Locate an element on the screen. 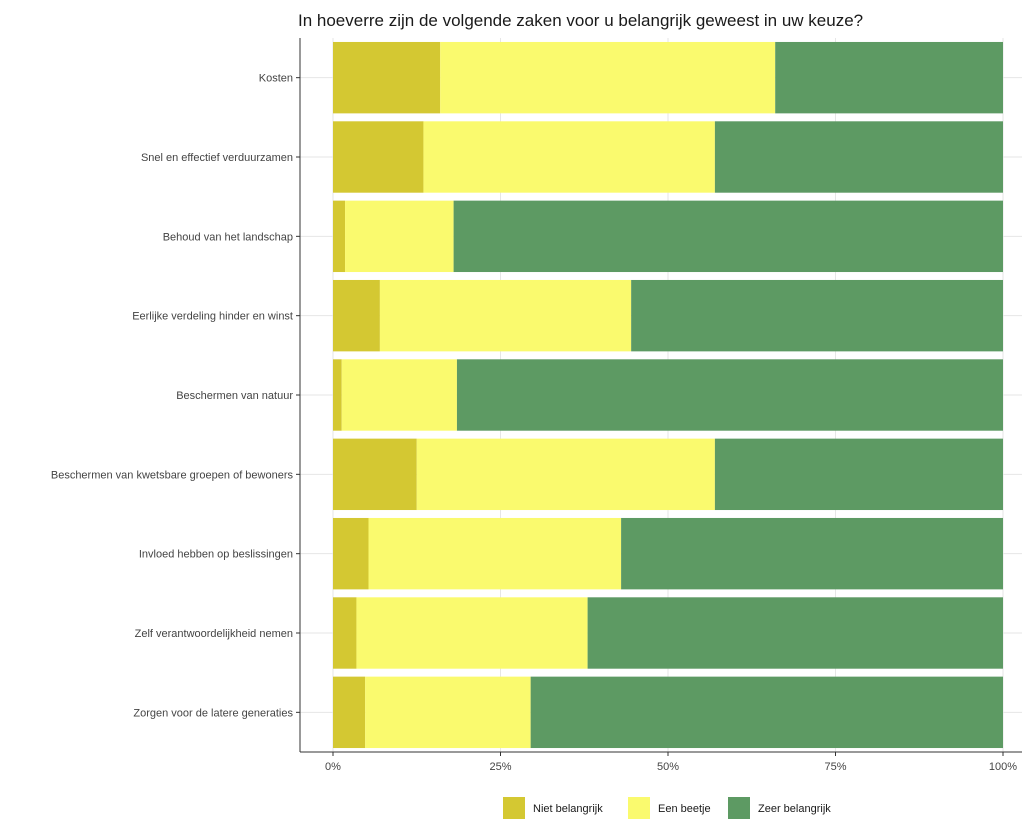  x-tick-label: 0% is located at coordinates (333, 767).